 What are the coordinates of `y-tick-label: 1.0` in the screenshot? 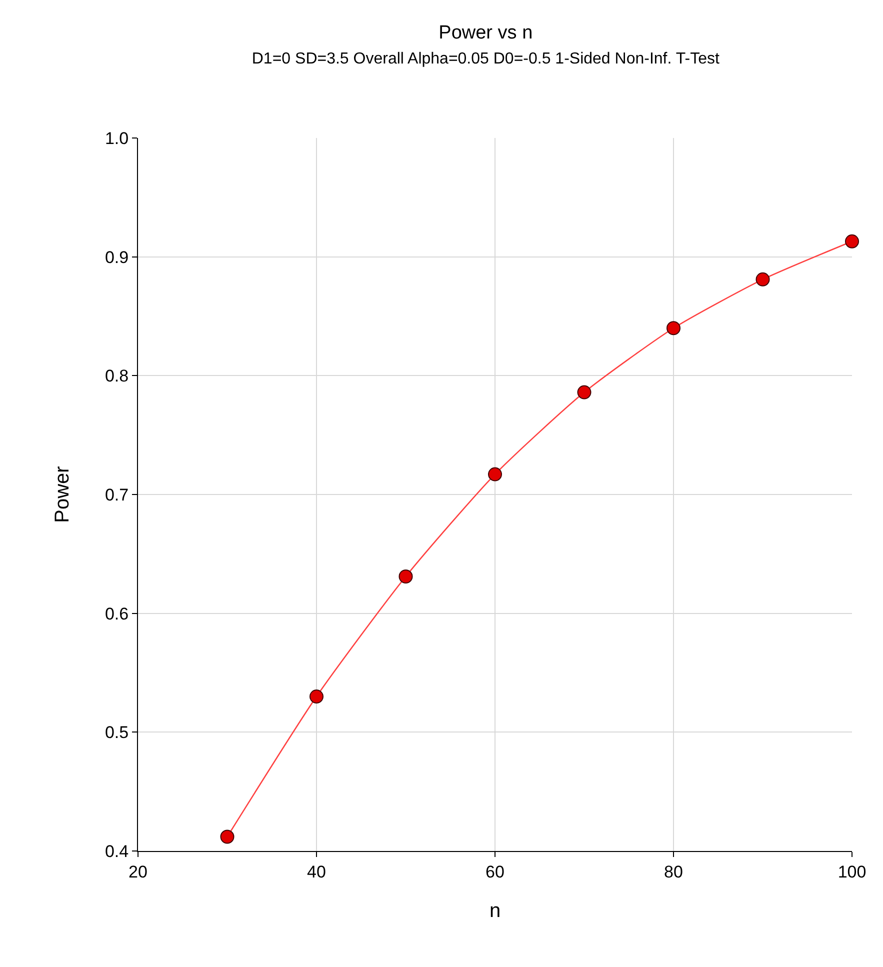 It's located at (116, 138).